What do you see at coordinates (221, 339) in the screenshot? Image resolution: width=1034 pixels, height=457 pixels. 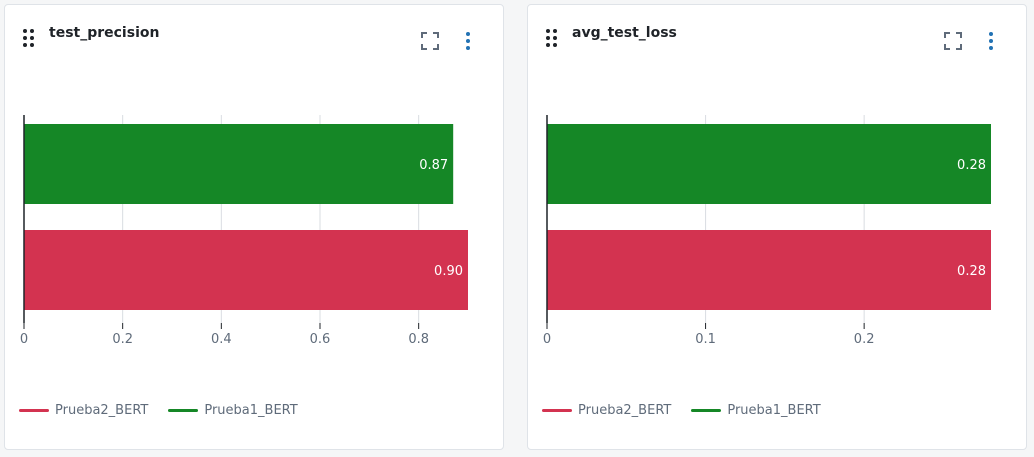 I see `x-tick-label: 0.4` at bounding box center [221, 339].